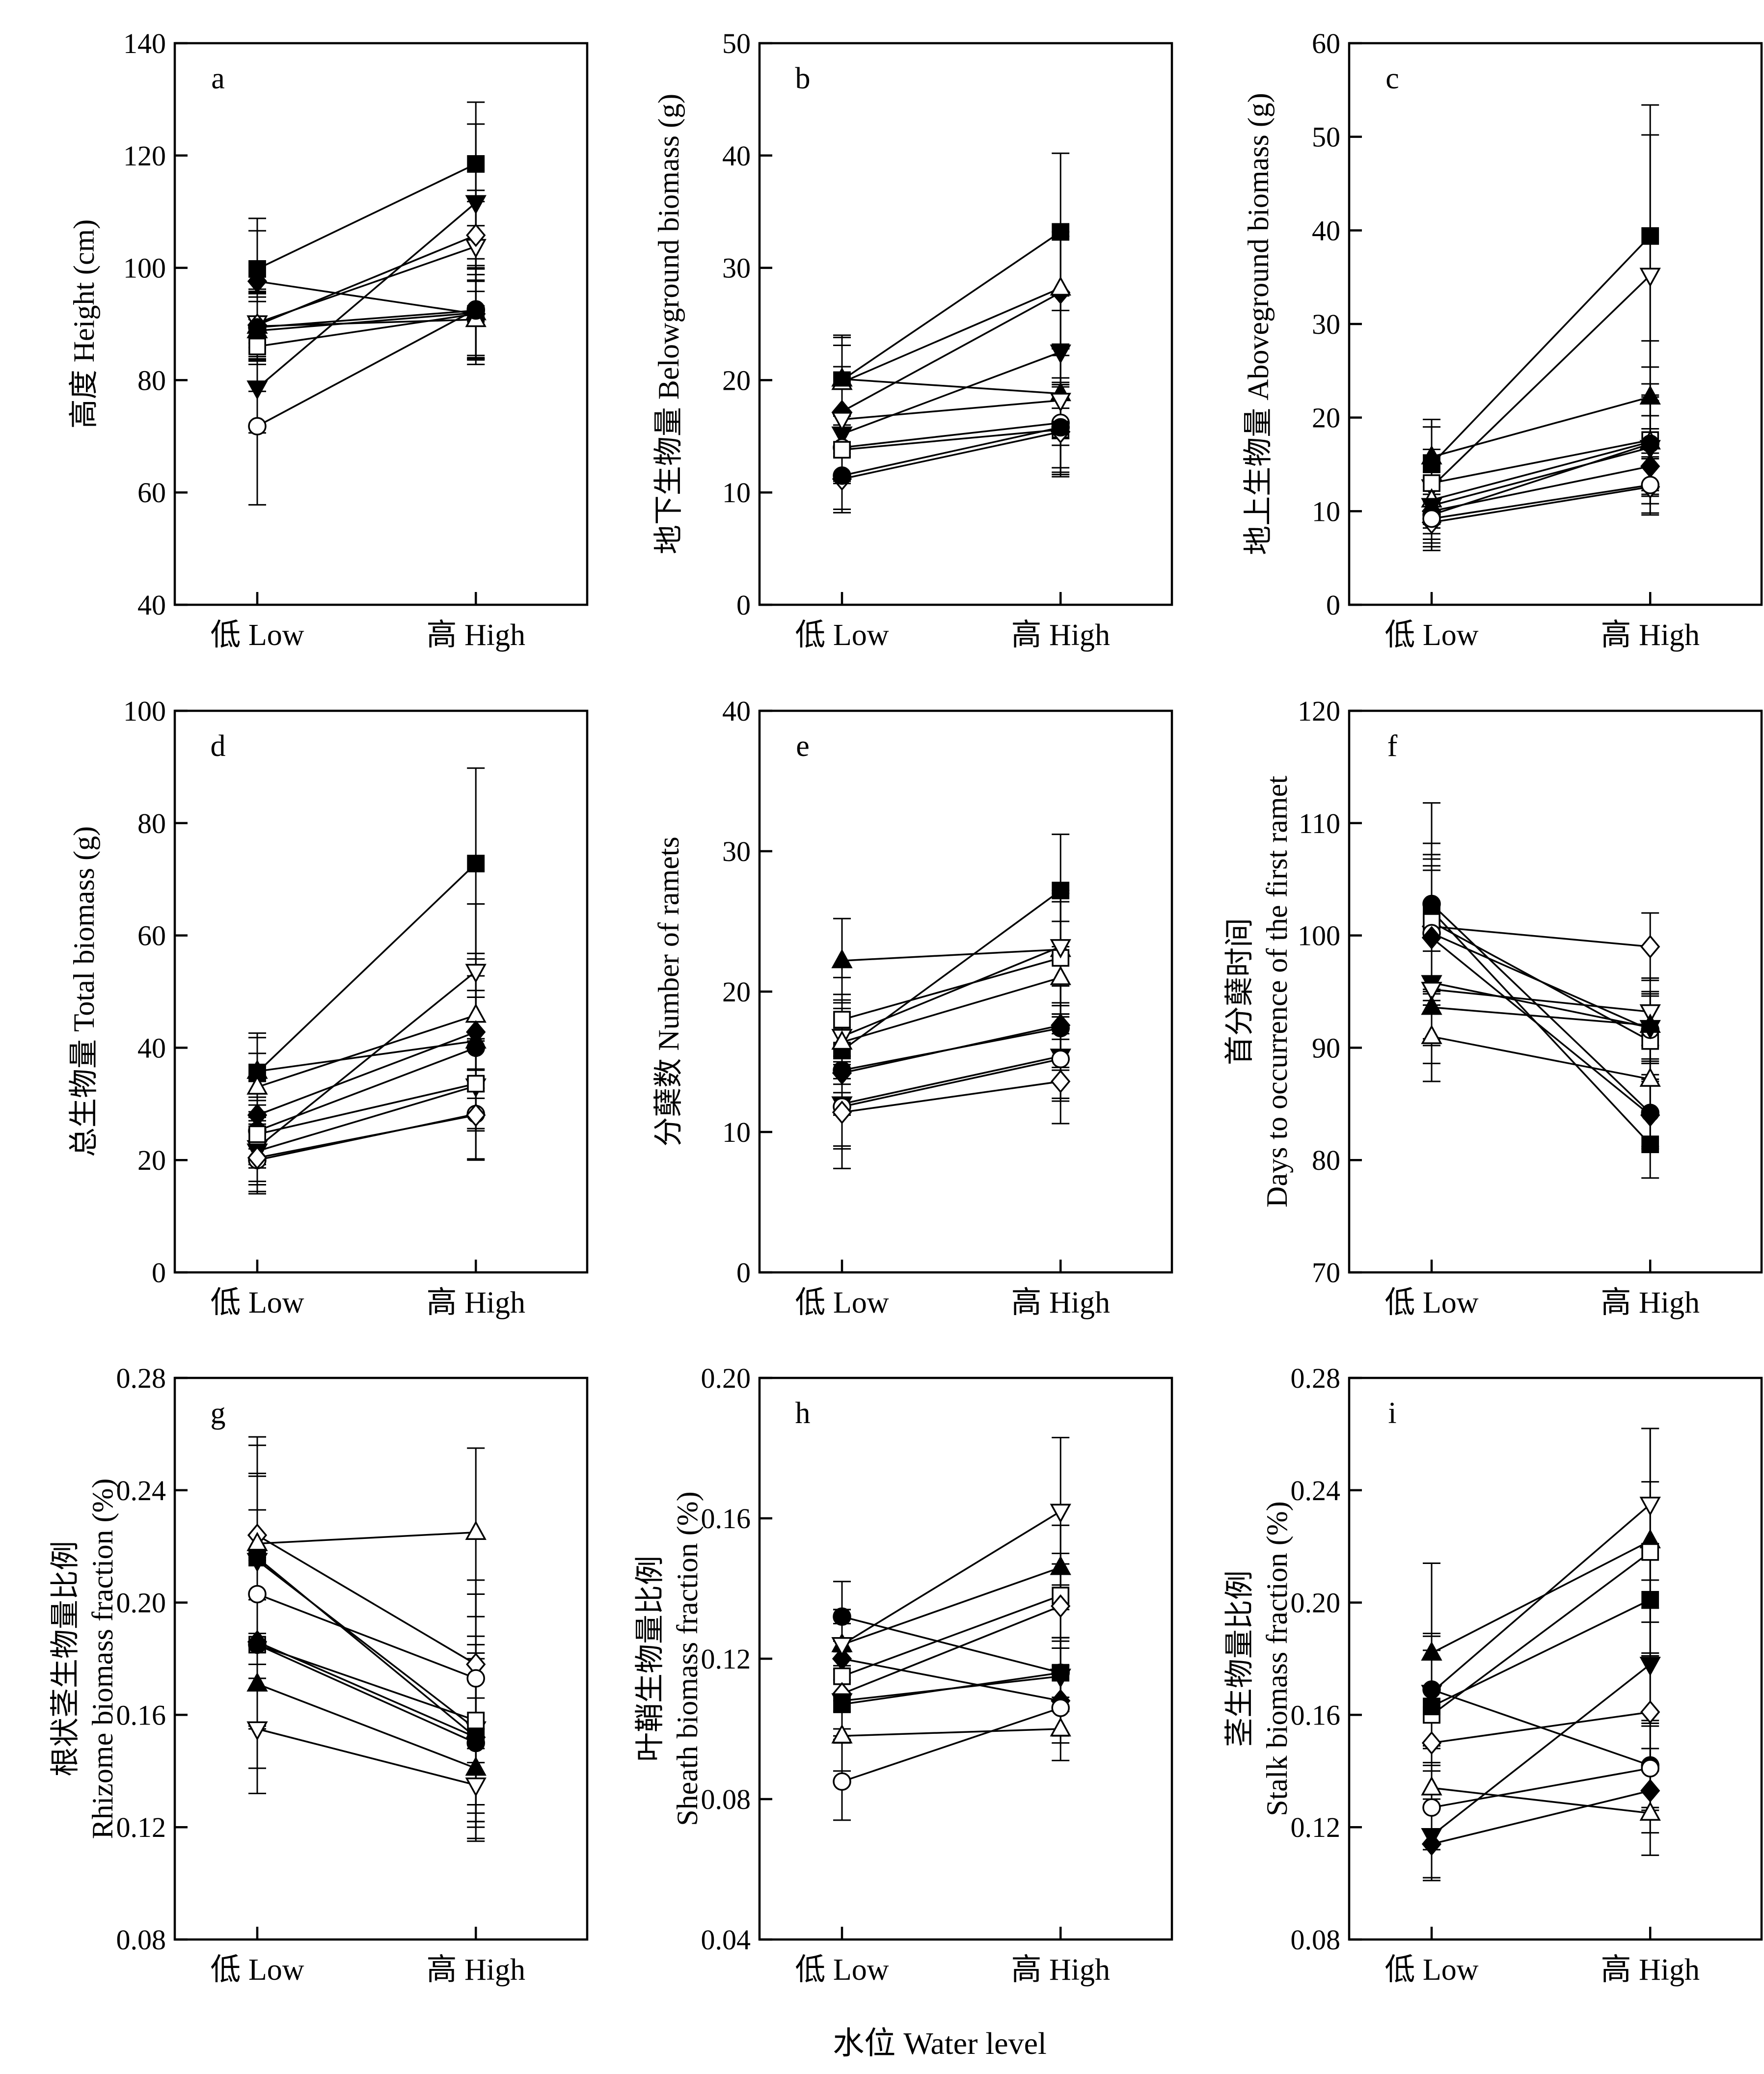  Describe the element at coordinates (1326, 1048) in the screenshot. I see `panel-f-y-tick-label: 90` at that location.